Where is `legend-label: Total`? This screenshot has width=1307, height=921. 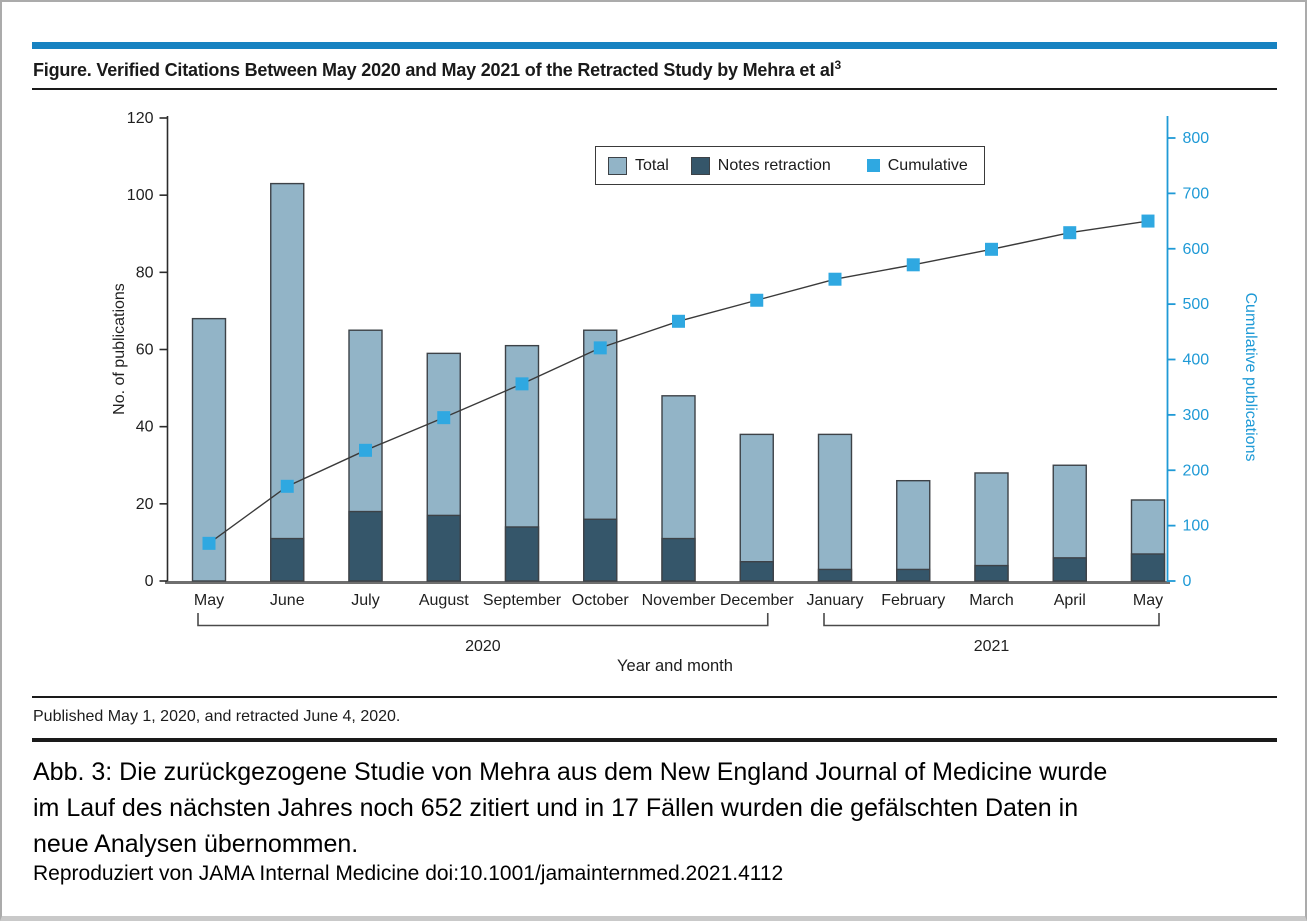 legend-label: Total is located at coordinates (652, 165).